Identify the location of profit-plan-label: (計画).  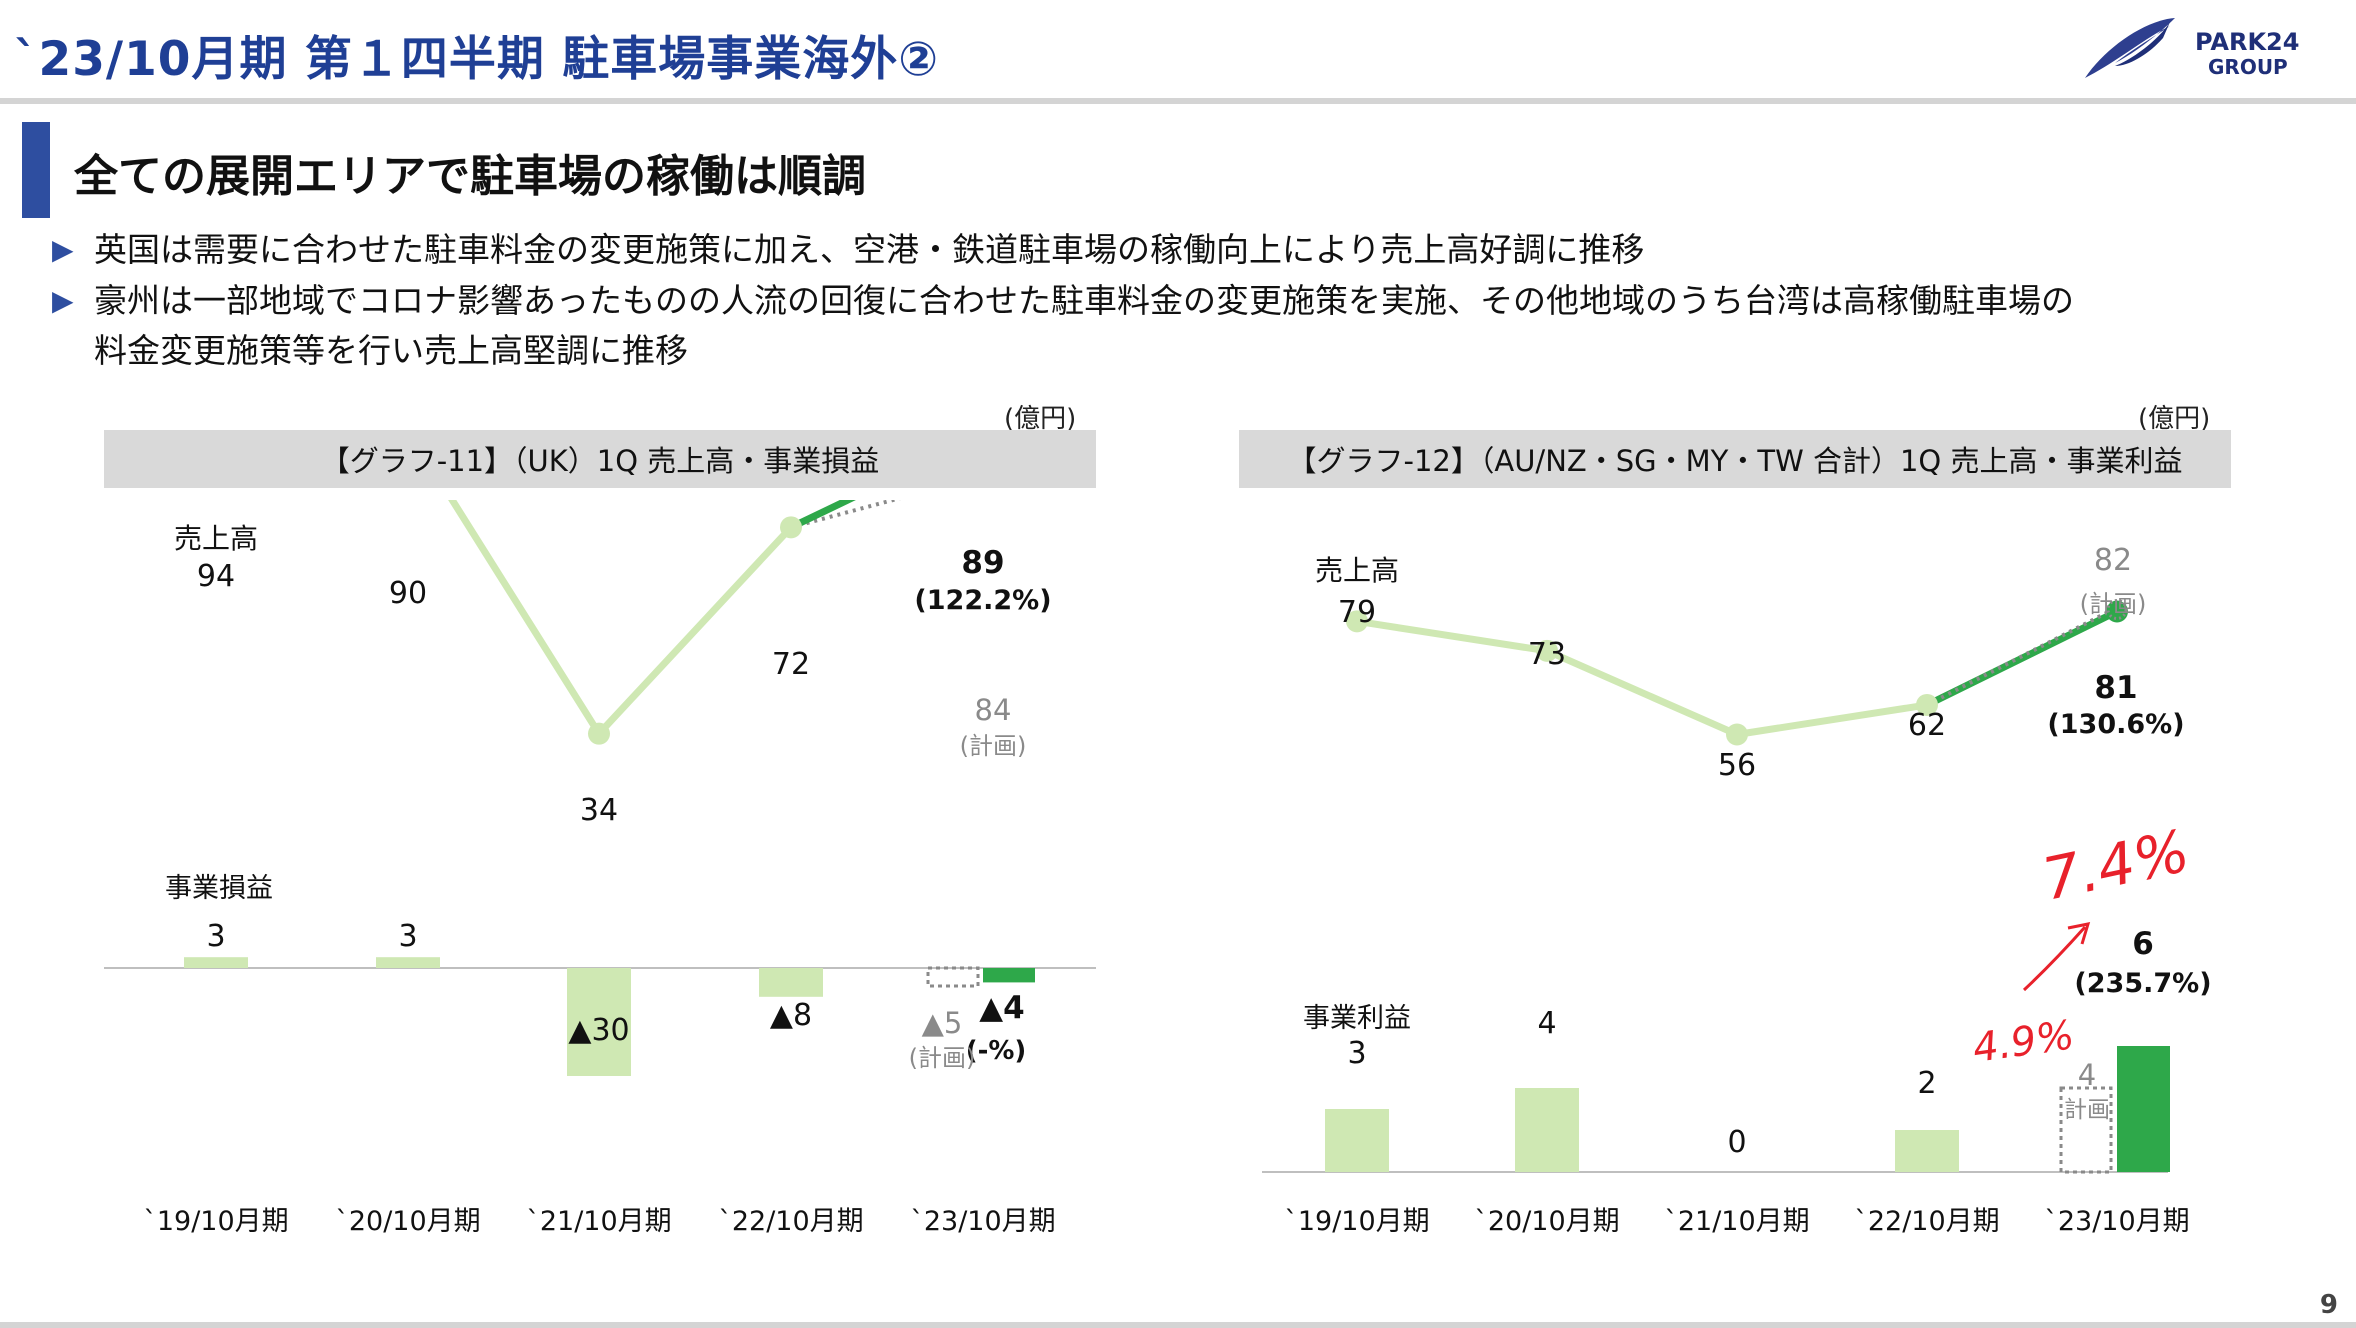
(942, 1058).